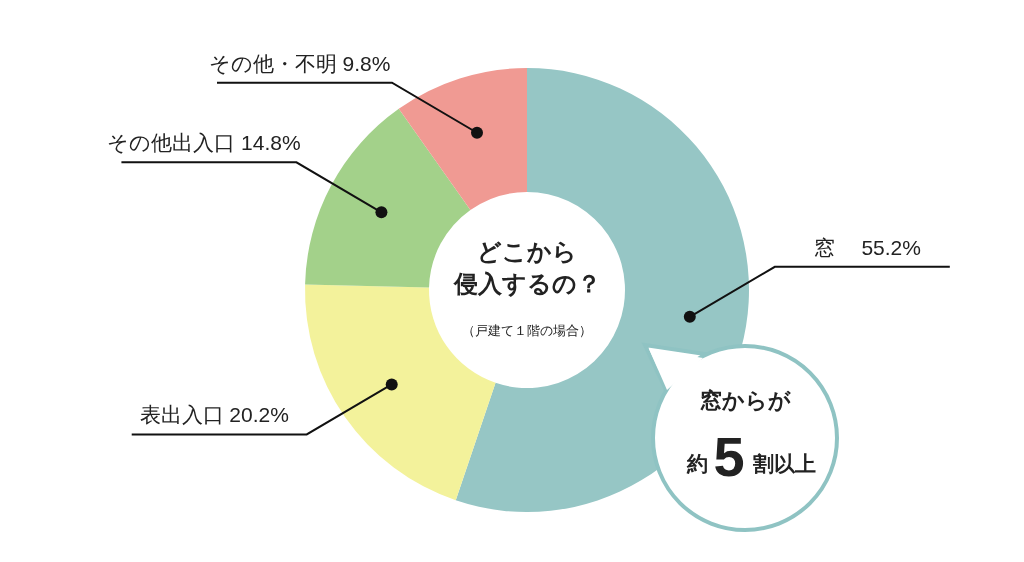  I want to click on text: どこから, so click(527, 251).